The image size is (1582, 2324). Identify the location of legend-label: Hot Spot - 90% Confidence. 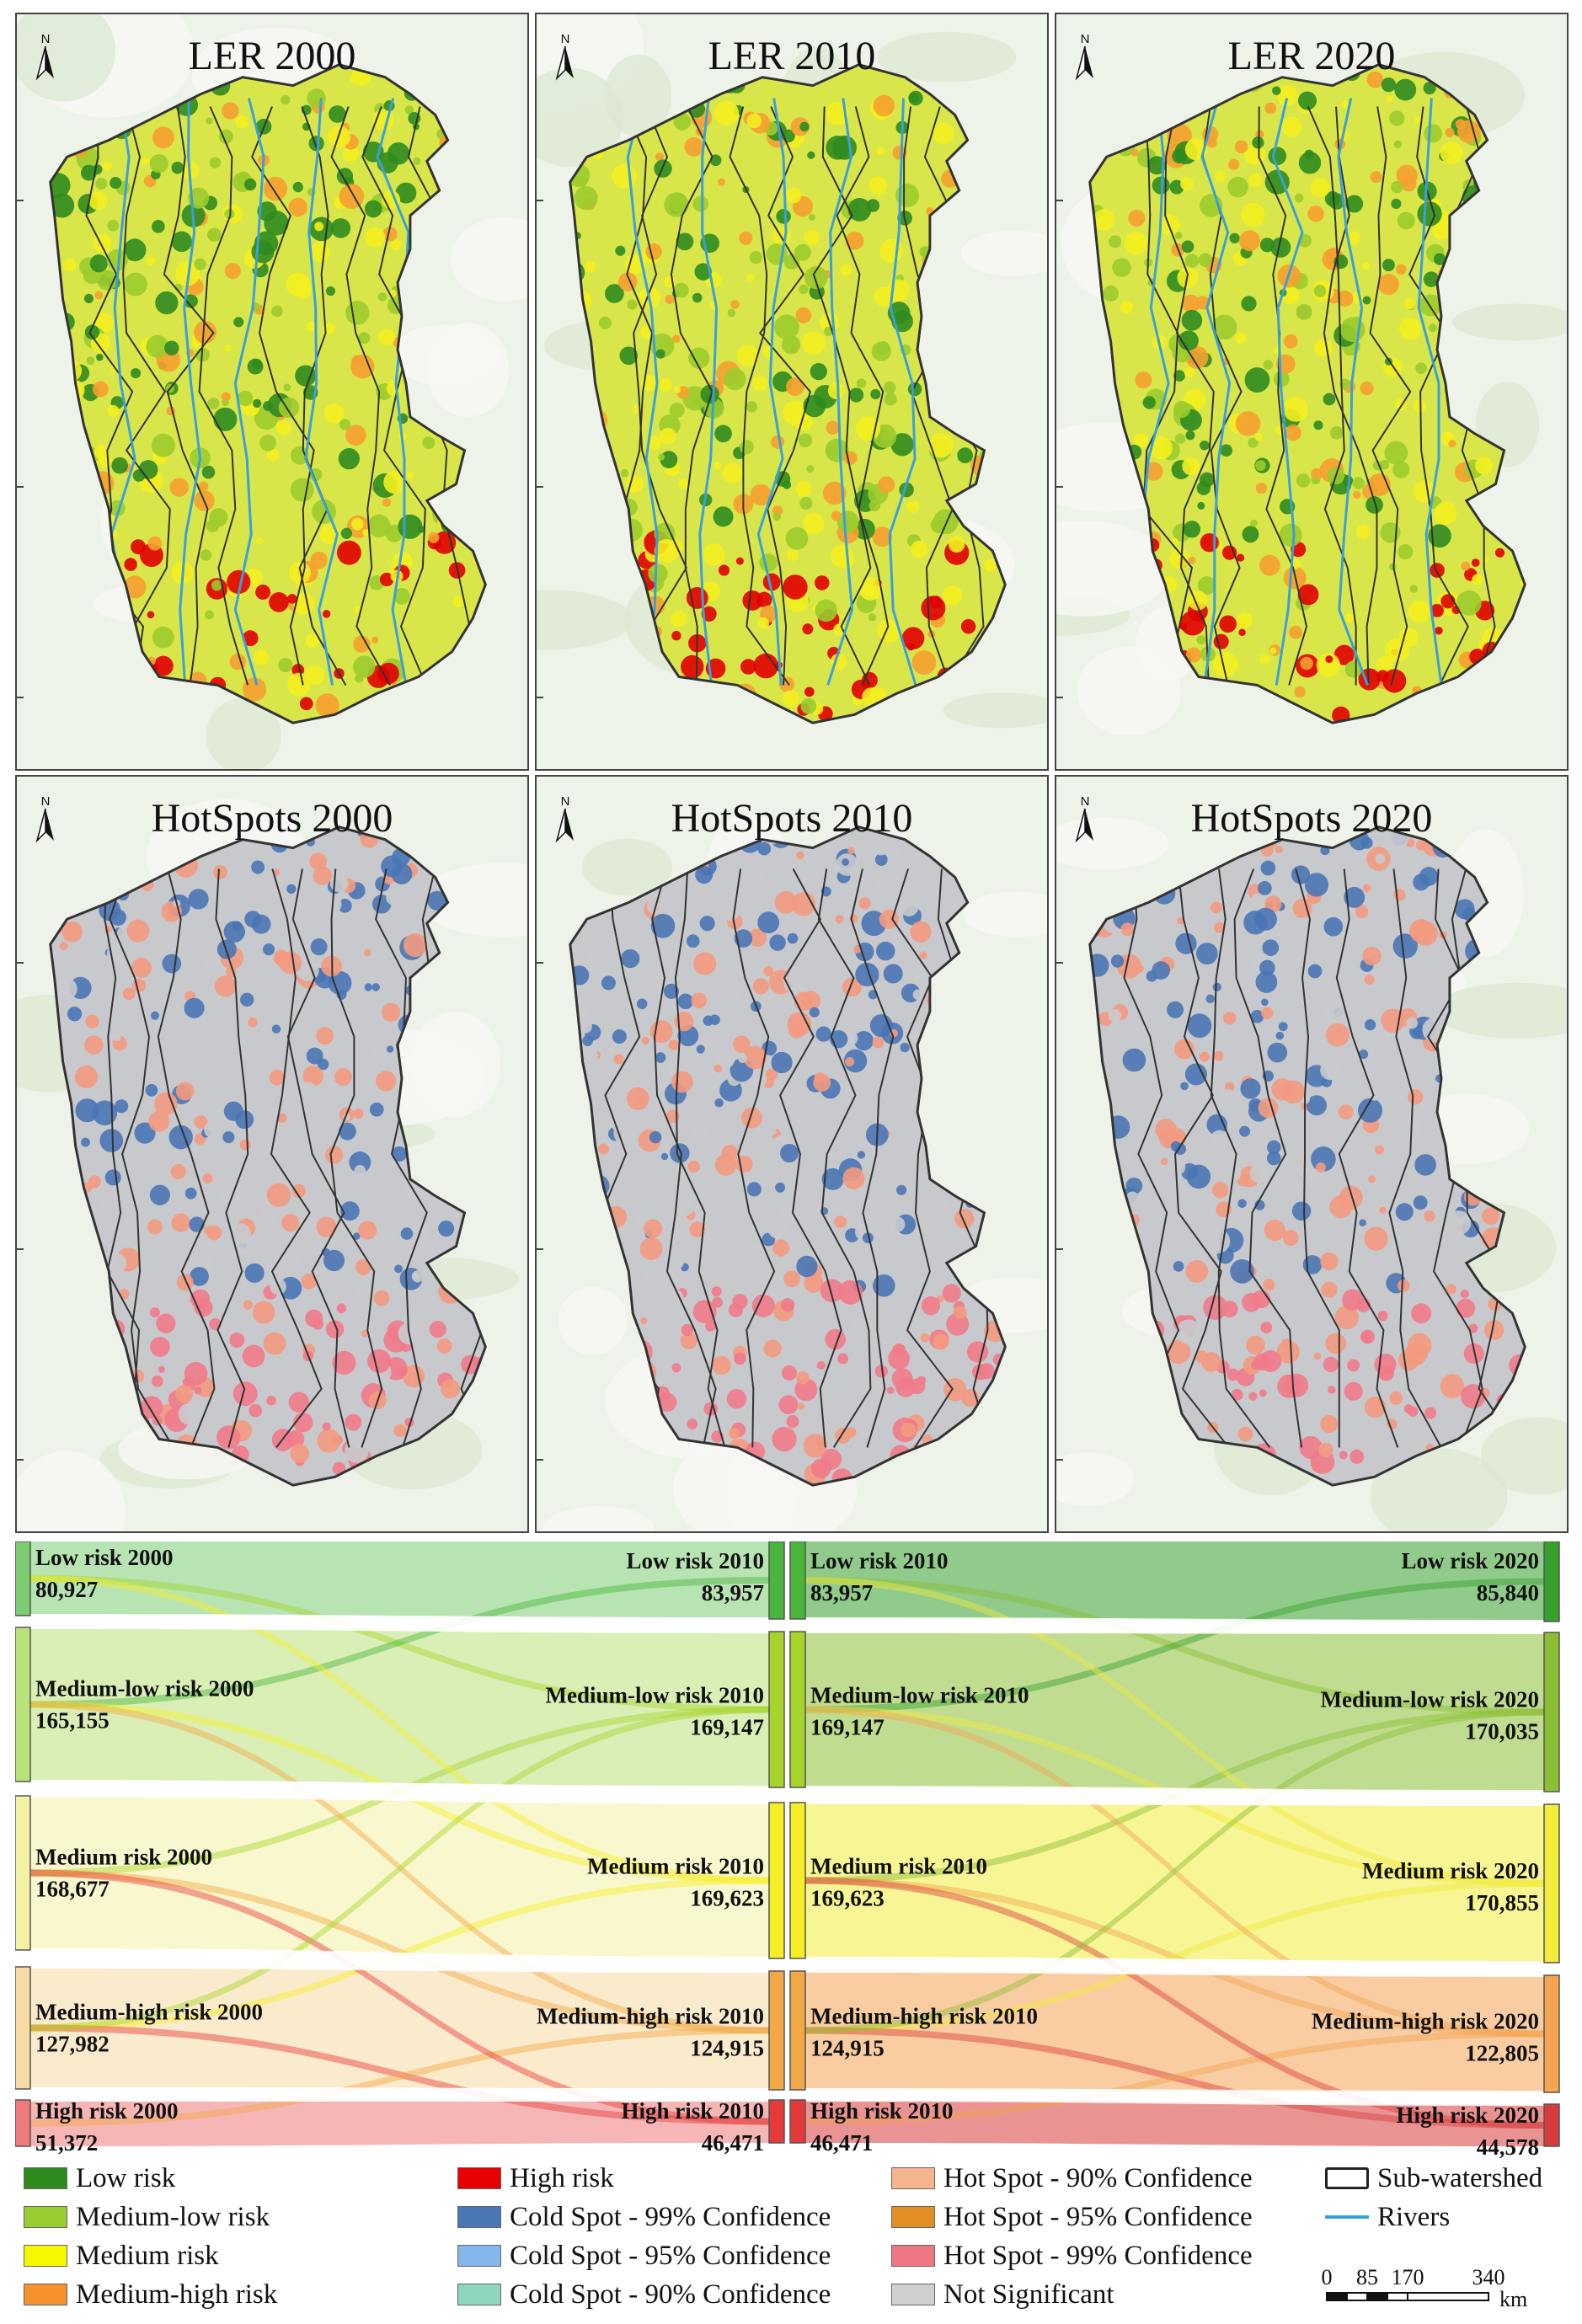
(1098, 2177).